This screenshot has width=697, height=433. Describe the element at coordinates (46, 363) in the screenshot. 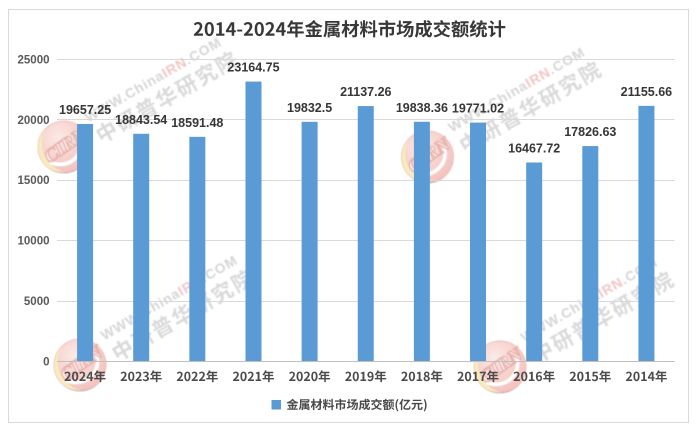

I see `svg-text: 0` at that location.